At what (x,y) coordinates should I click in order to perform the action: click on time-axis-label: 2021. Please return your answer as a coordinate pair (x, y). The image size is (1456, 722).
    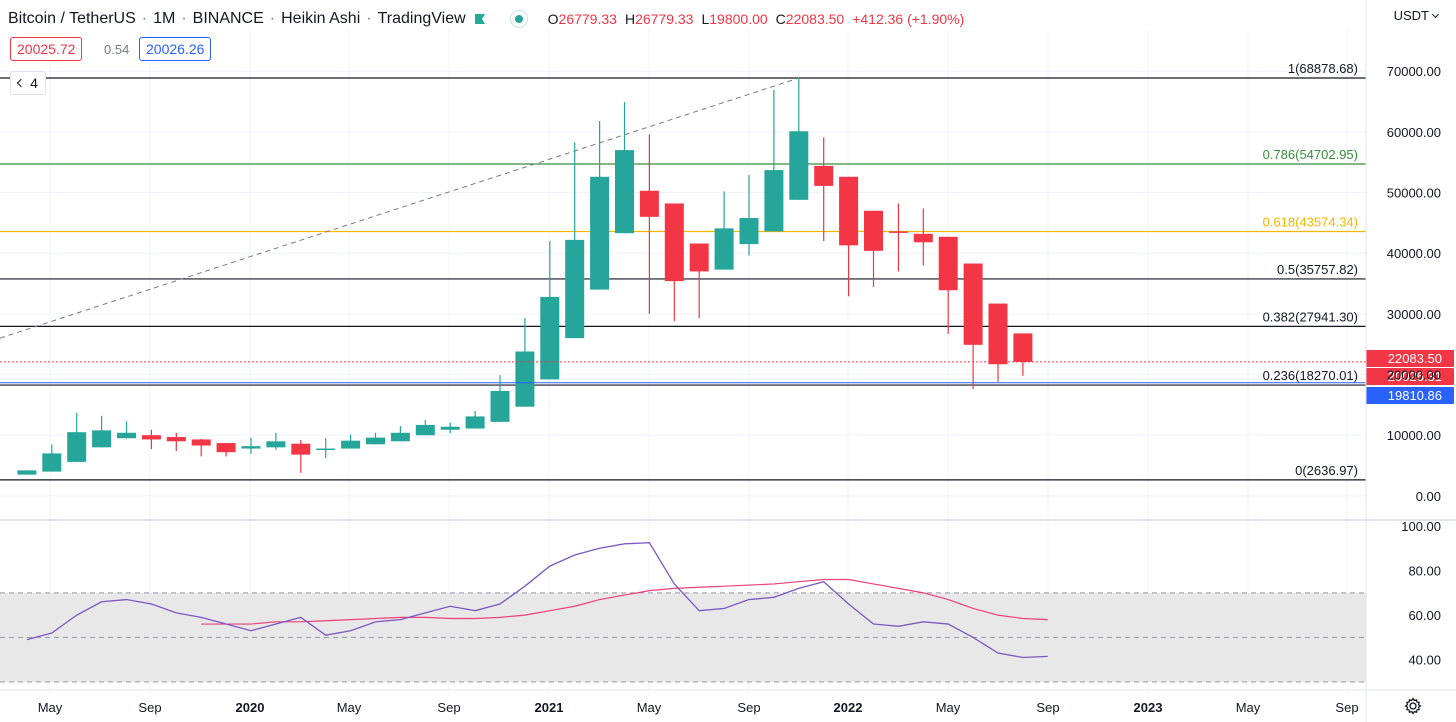
    Looking at the image, I should click on (549, 707).